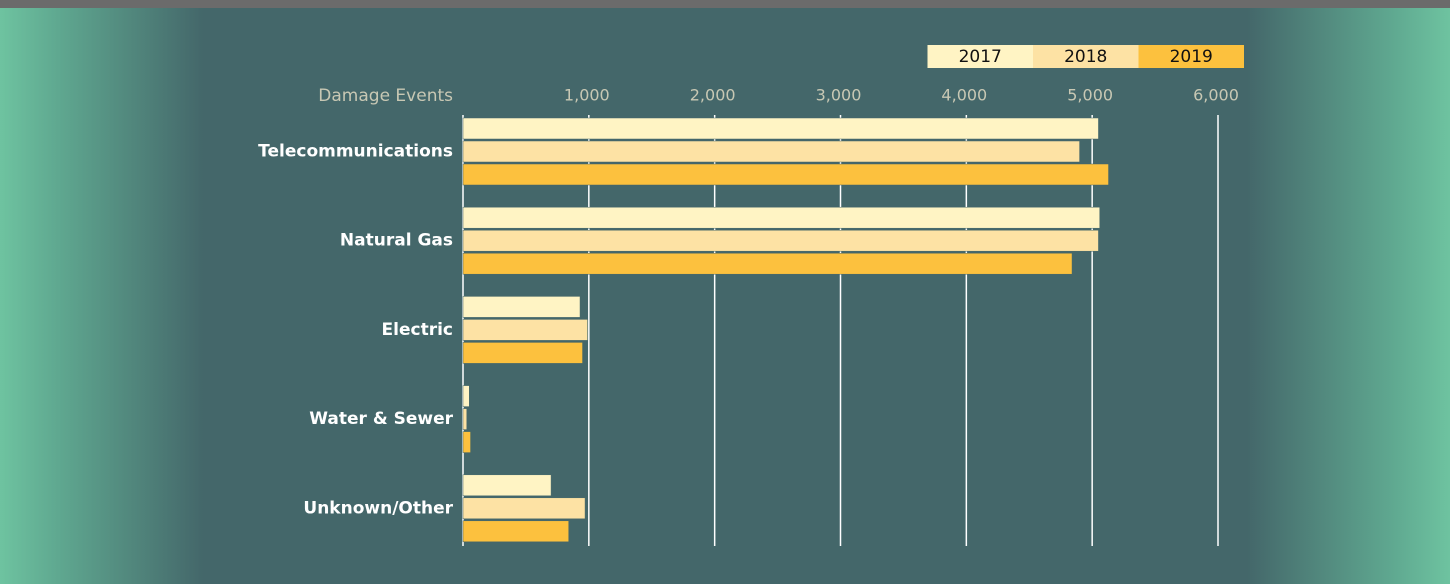  I want to click on category-label: Unknown/Other, so click(378, 508).